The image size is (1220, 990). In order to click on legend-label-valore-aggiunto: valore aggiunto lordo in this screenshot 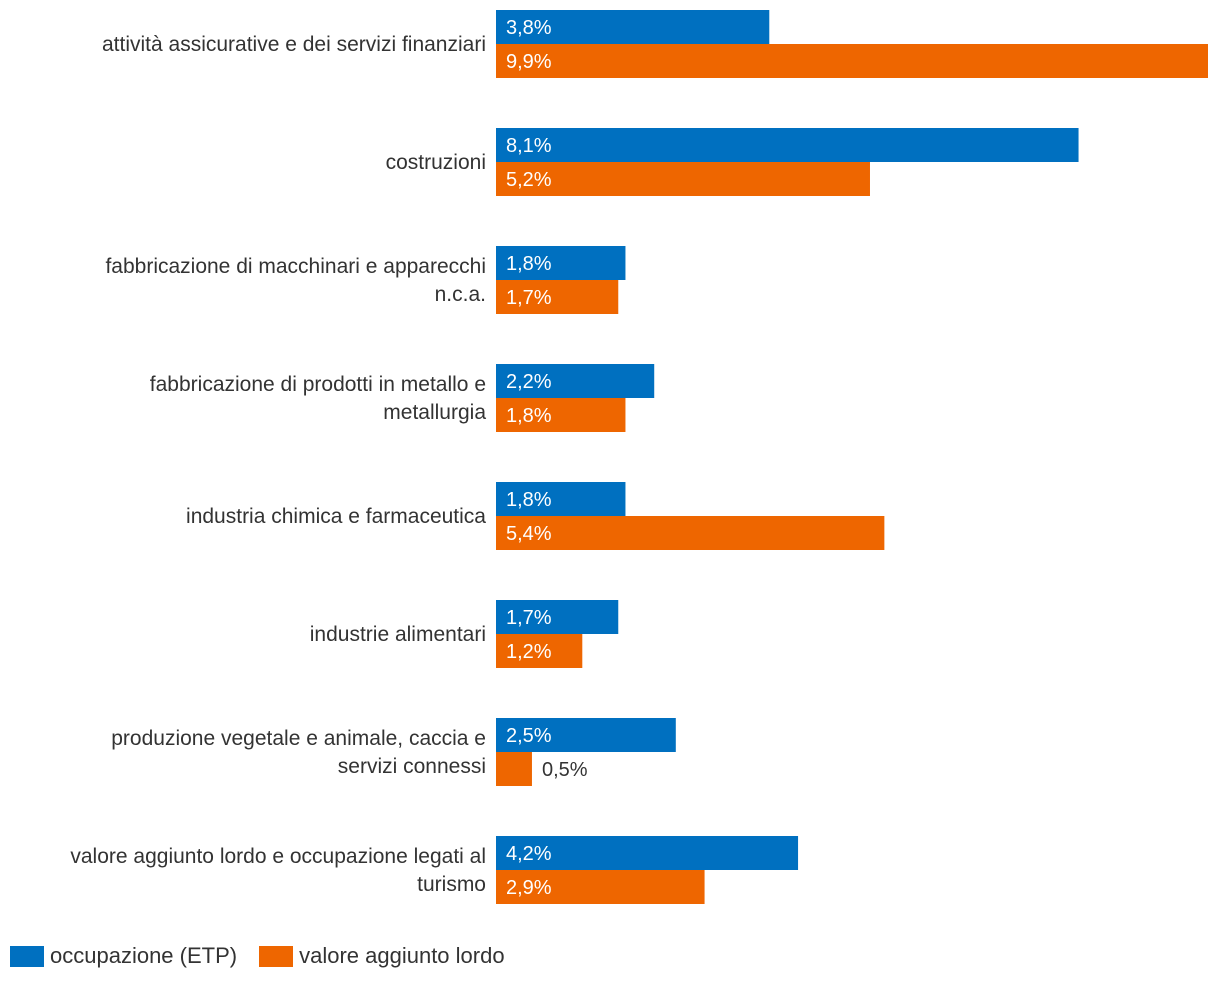, I will do `click(402, 955)`.